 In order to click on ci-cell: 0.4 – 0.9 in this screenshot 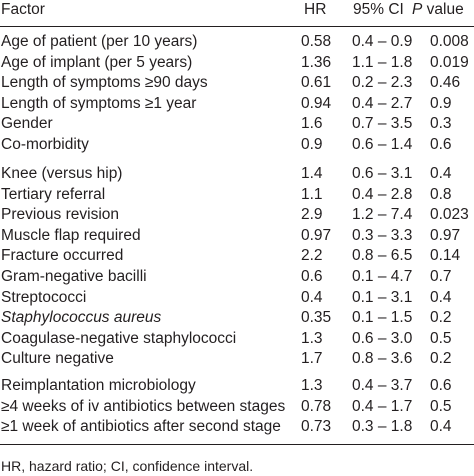, I will do `click(382, 41)`.